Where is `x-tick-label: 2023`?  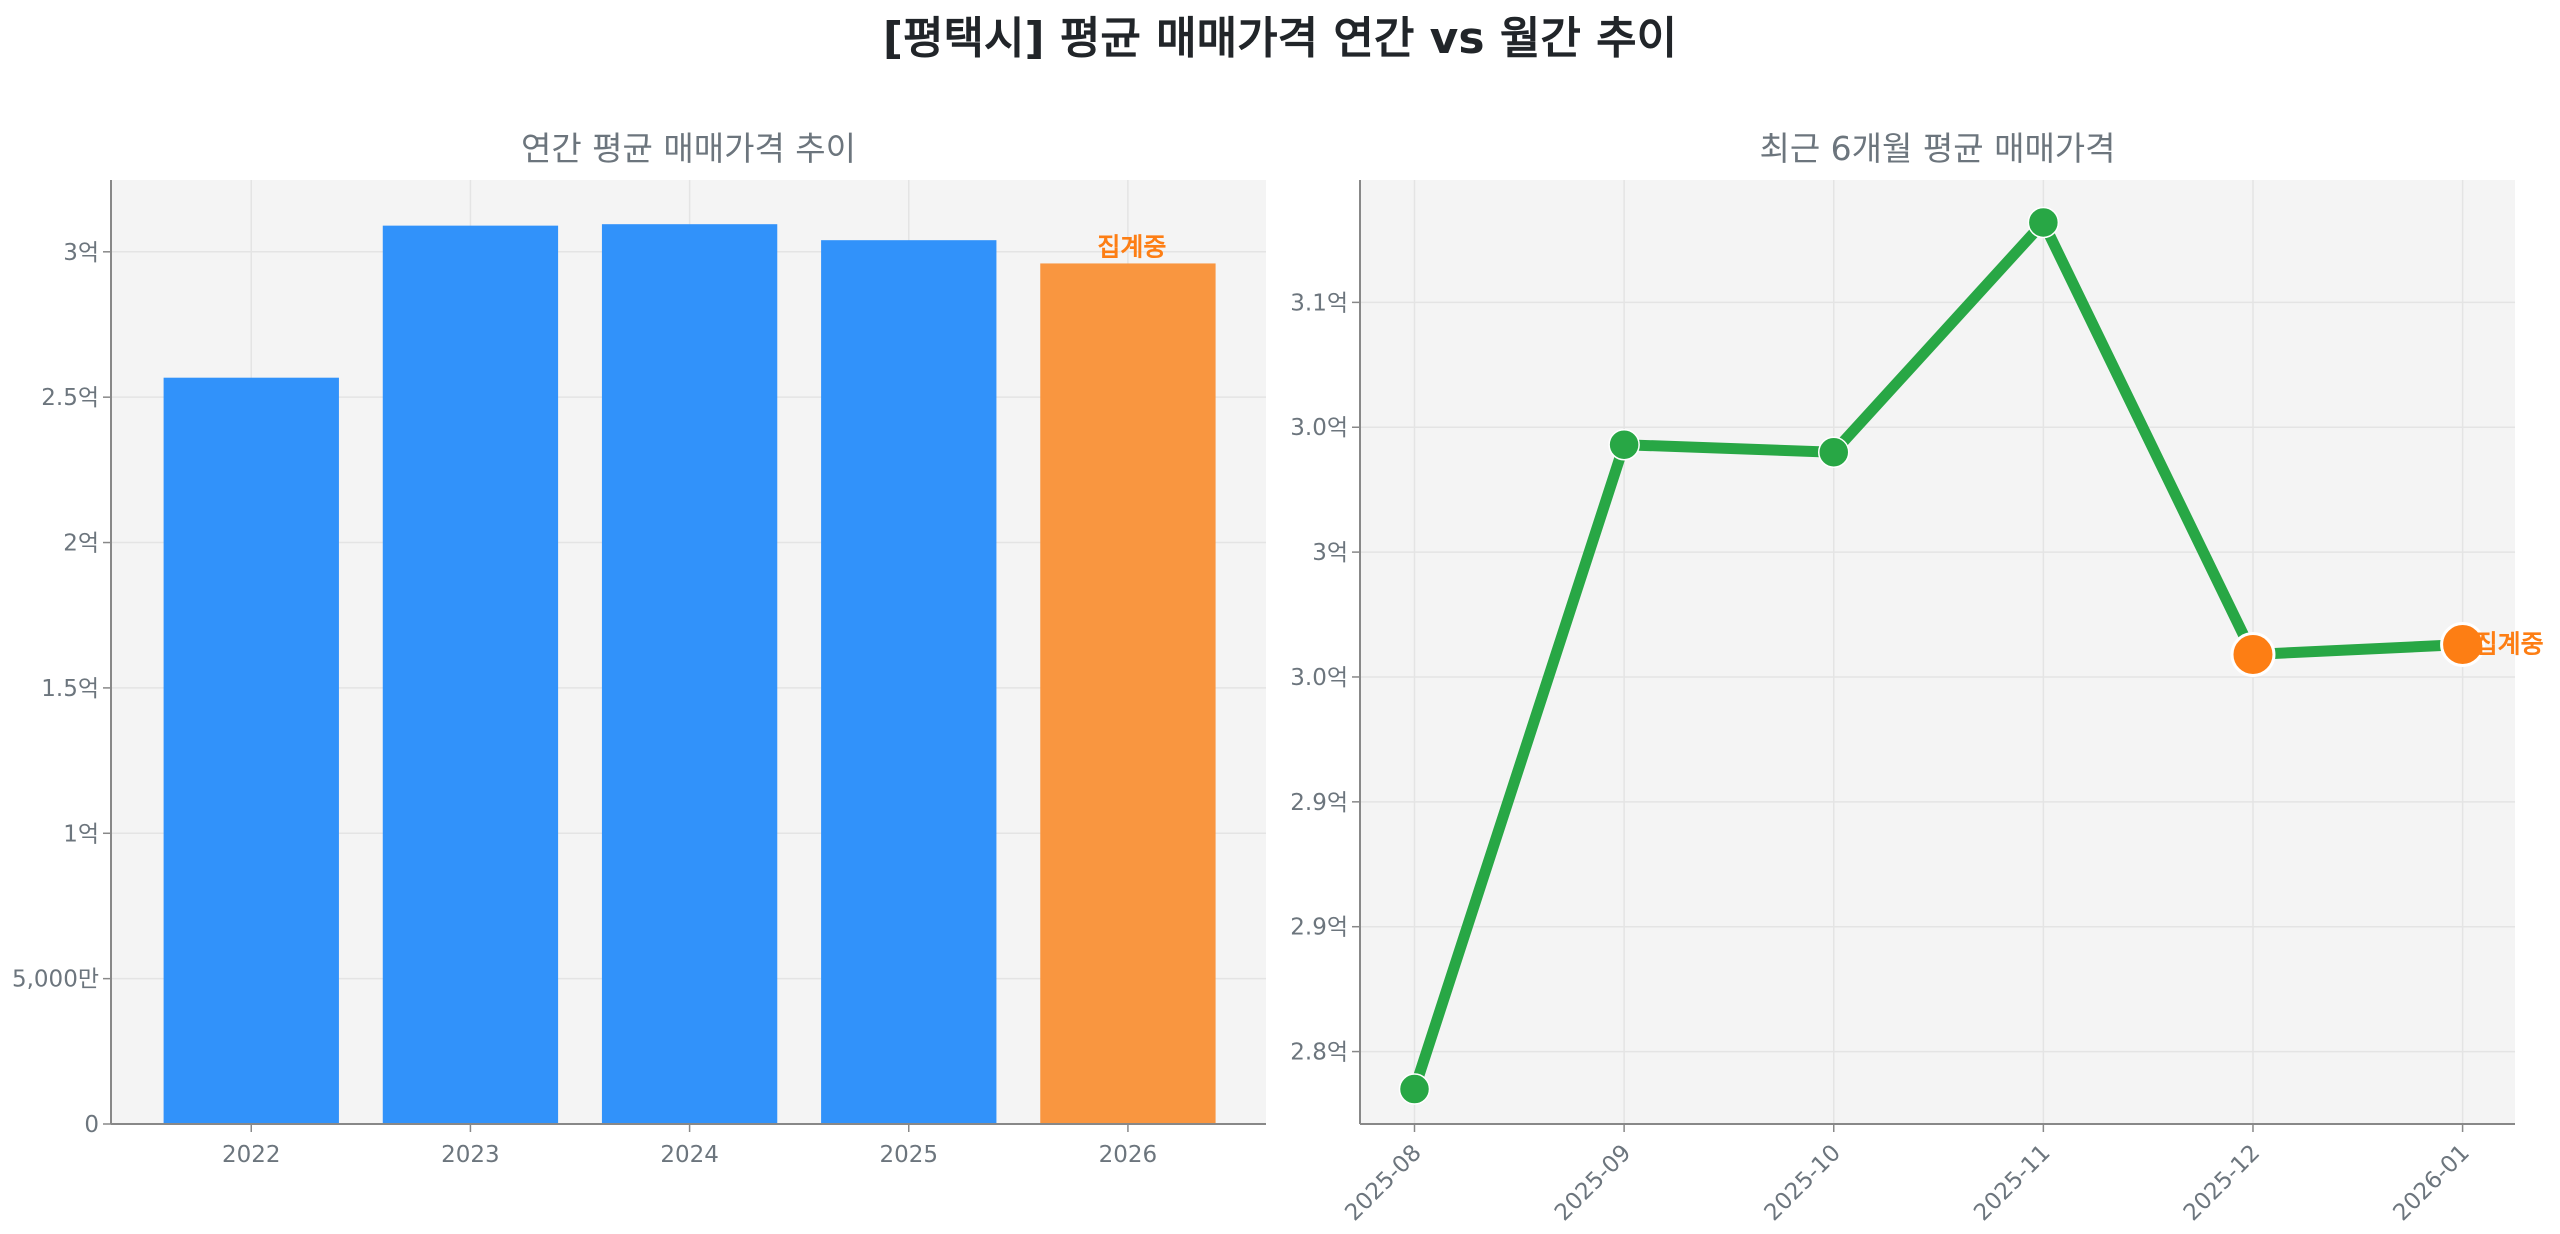
x-tick-label: 2023 is located at coordinates (470, 1155).